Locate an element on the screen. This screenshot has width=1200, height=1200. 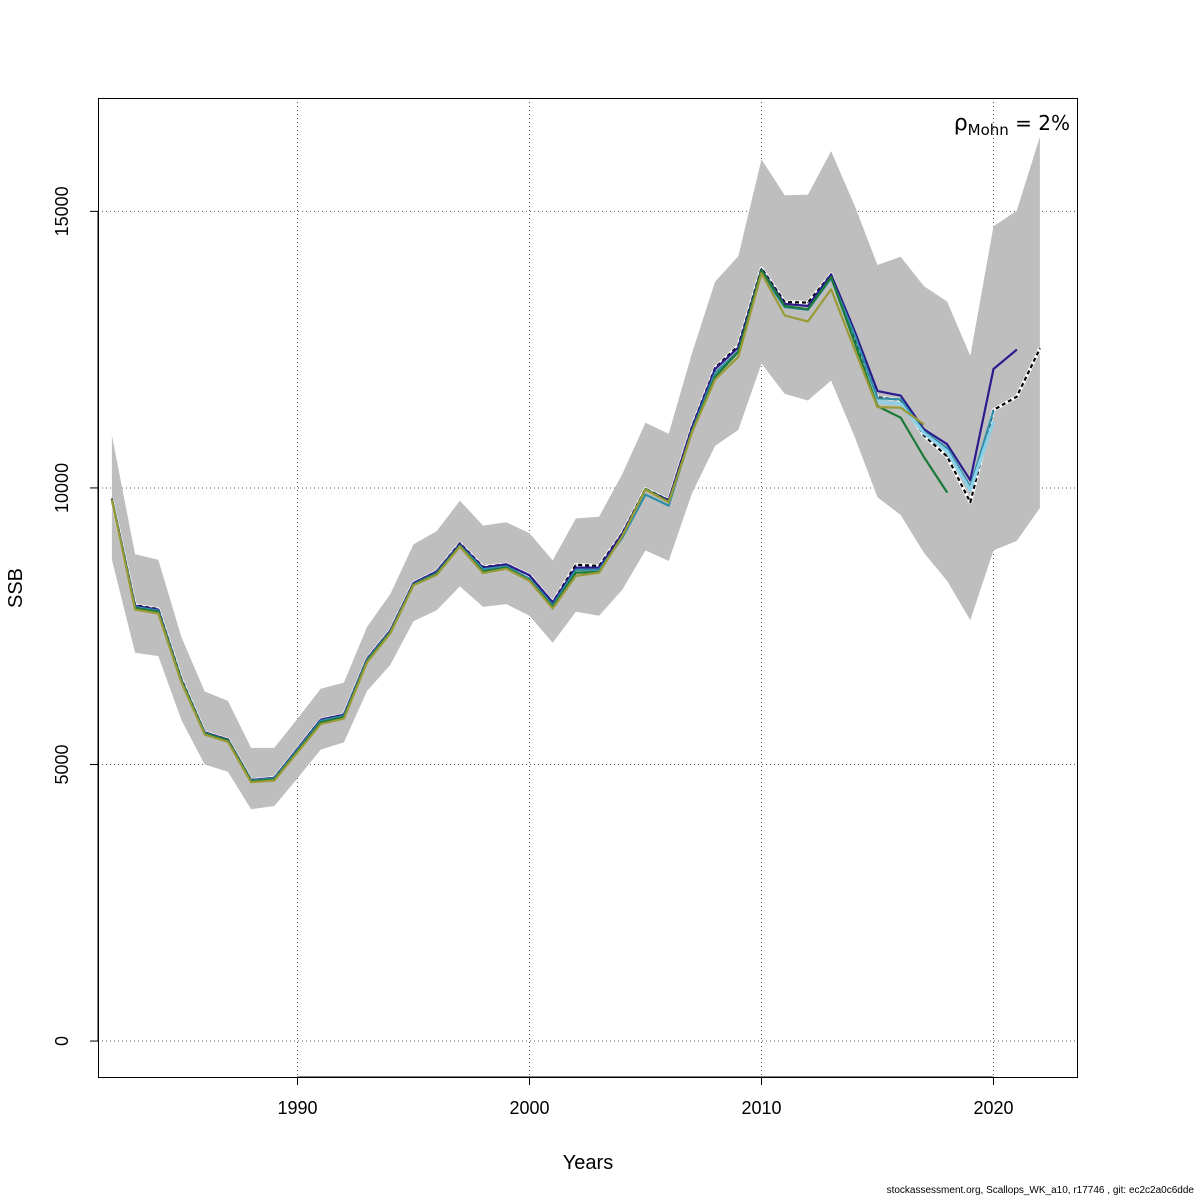
series-4-point-1991 is located at coordinates (321, 722).